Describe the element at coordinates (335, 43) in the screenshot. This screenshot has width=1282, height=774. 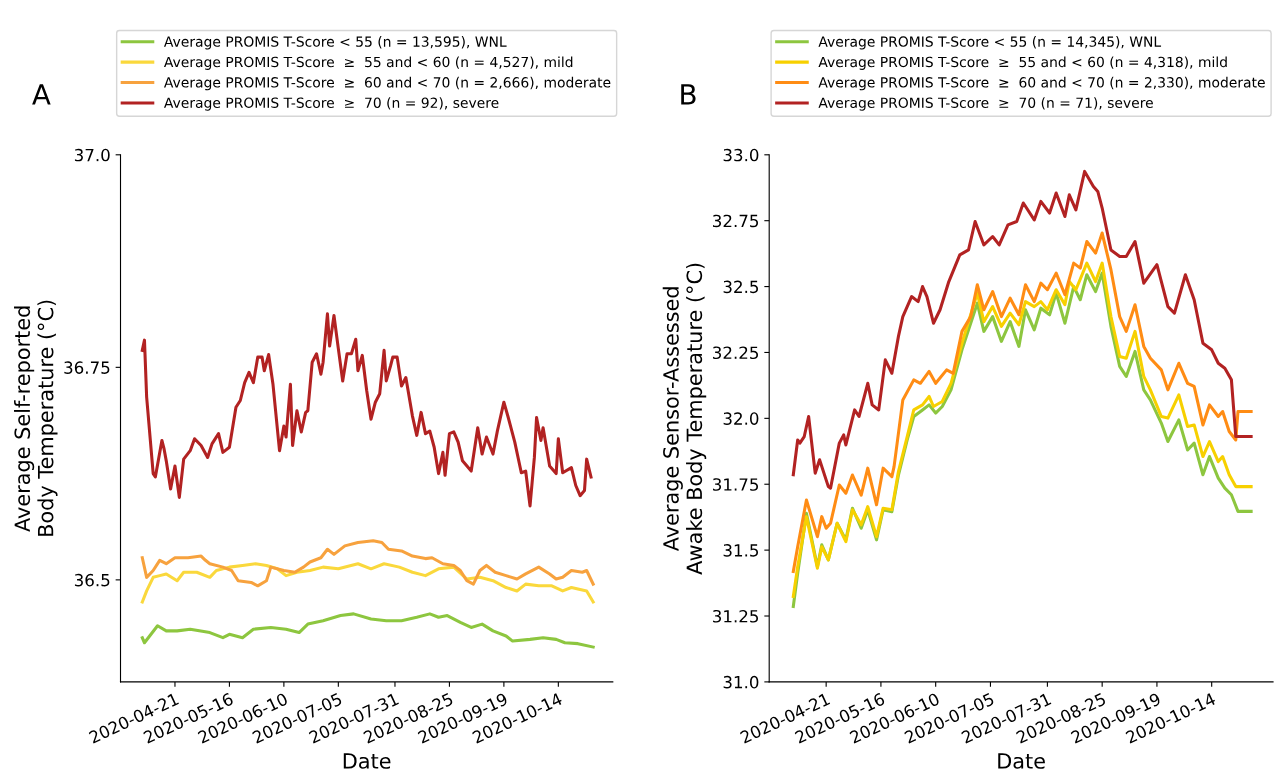
I see `legend-label: Average PROMIS T-Score < 55 (n = 13,595), WNL` at that location.